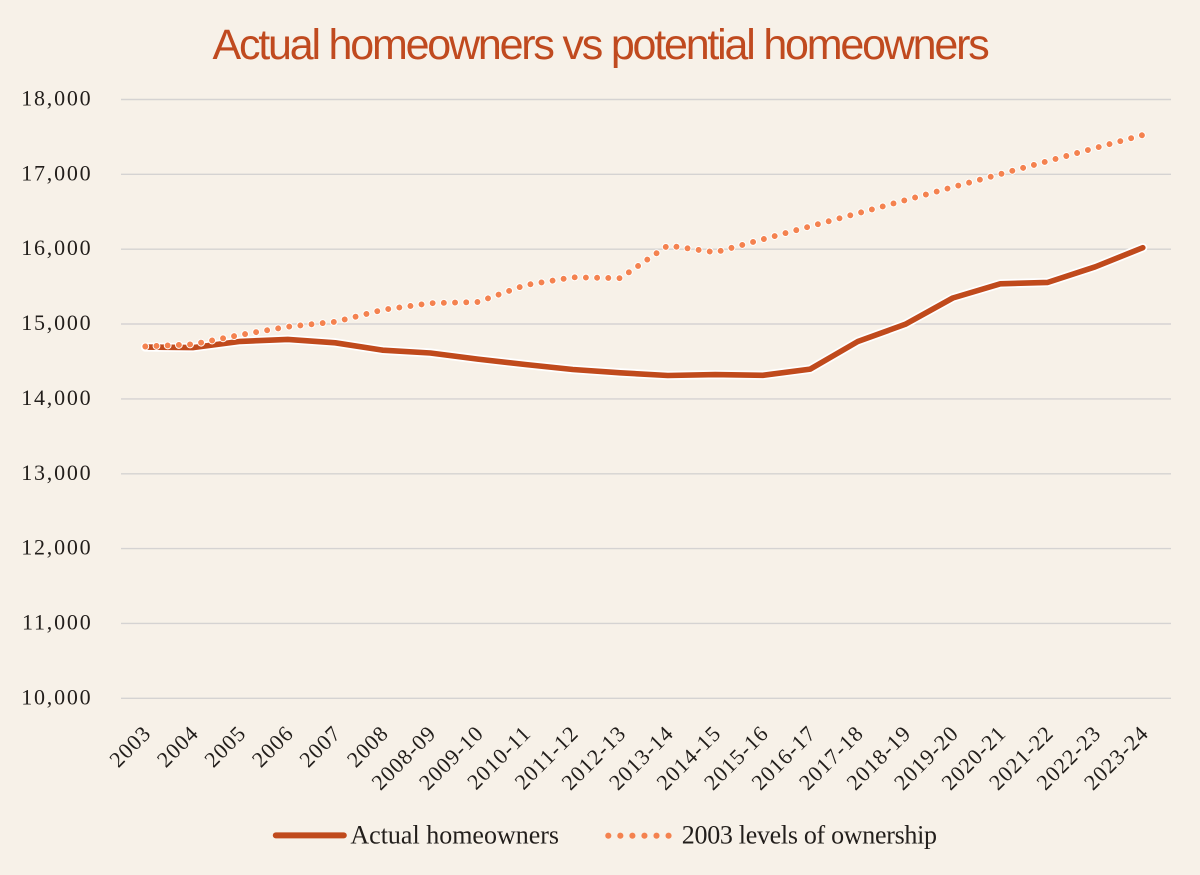 The image size is (1200, 875). I want to click on svg-text: 10,000, so click(56, 696).